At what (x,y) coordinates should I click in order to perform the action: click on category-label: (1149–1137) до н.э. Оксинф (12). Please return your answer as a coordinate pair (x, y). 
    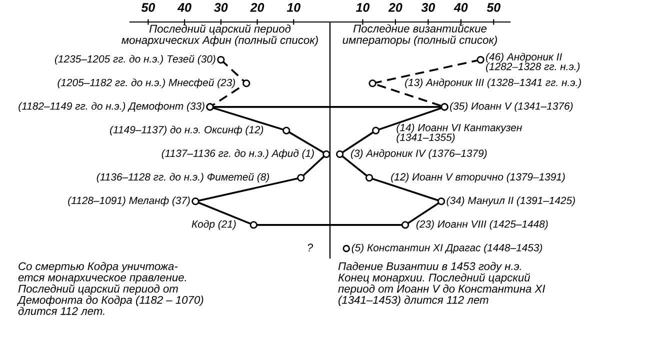
    Looking at the image, I should click on (187, 131).